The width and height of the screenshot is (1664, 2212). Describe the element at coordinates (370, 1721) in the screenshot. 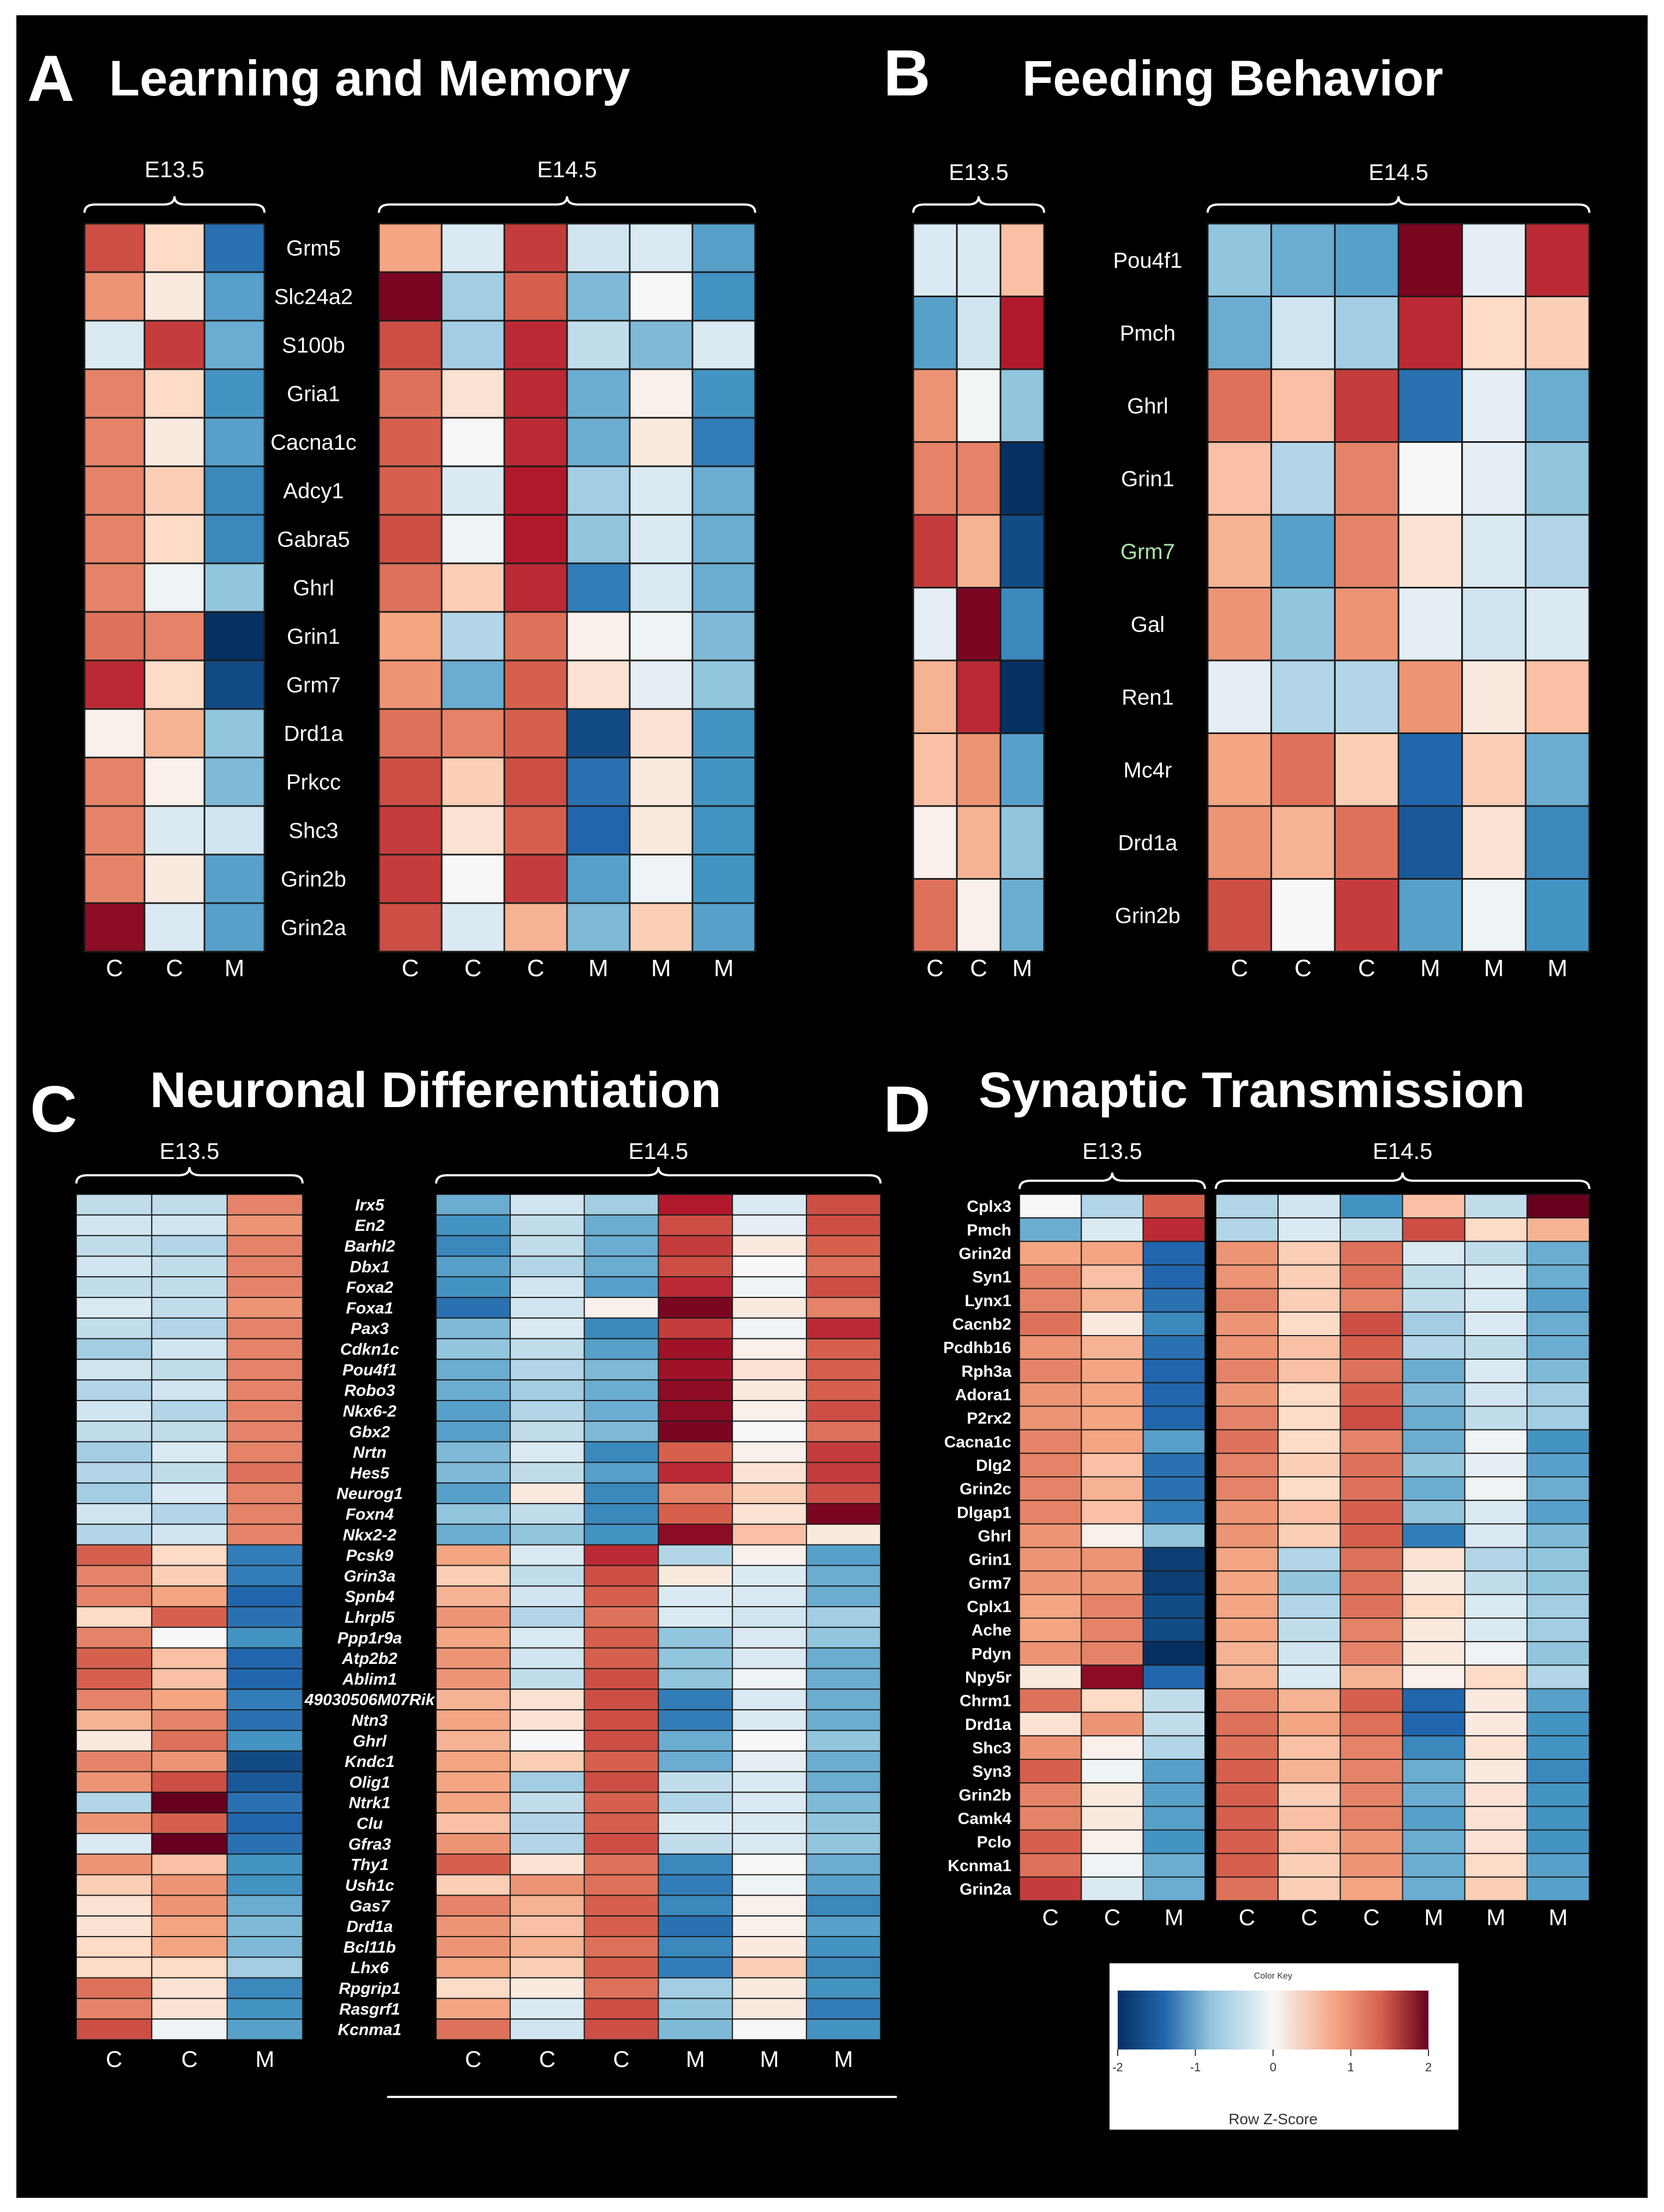

I see `gene-label: Ntn3` at that location.